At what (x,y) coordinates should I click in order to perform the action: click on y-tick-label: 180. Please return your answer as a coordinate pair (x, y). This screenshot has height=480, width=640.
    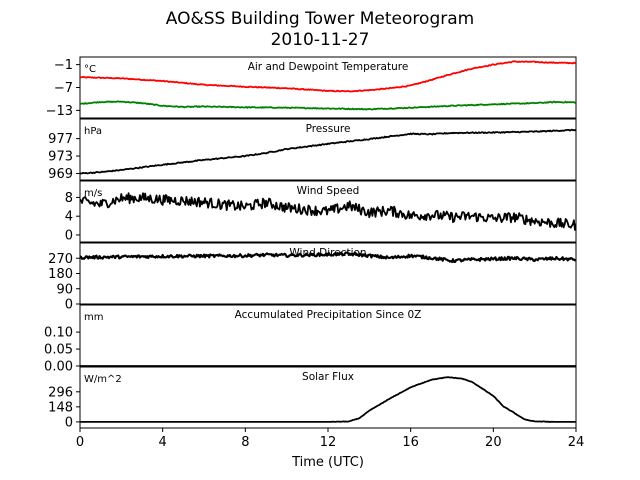
    Looking at the image, I should click on (60, 274).